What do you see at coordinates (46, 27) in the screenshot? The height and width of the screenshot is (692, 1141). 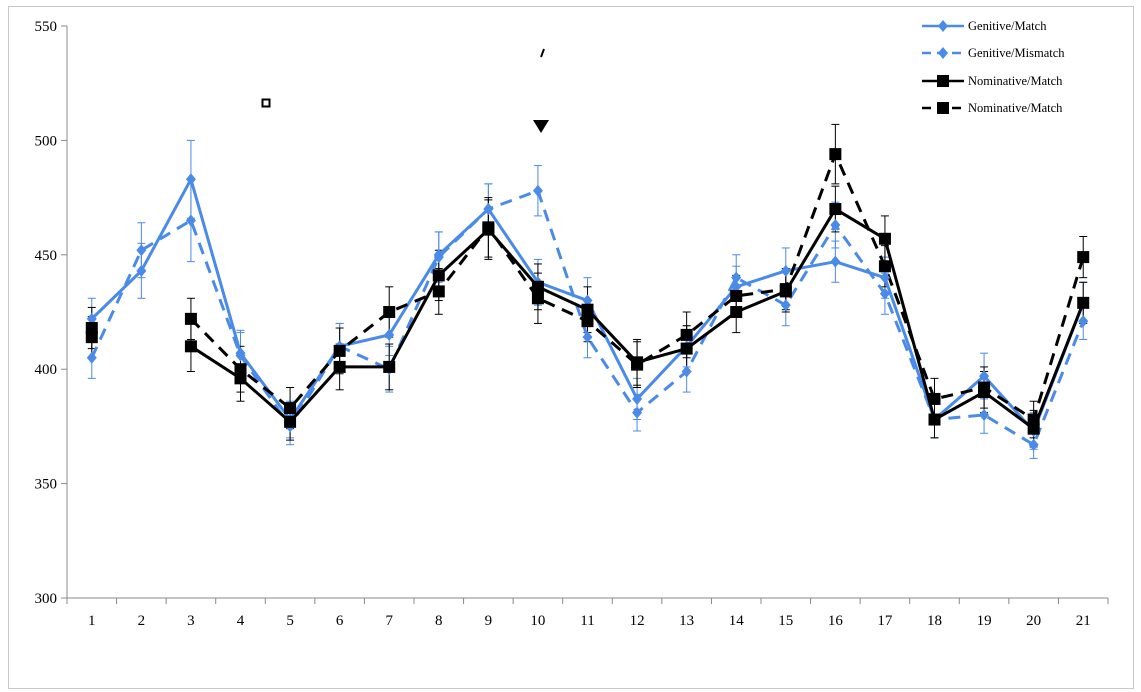 I see `y-tick-label: 550` at bounding box center [46, 27].